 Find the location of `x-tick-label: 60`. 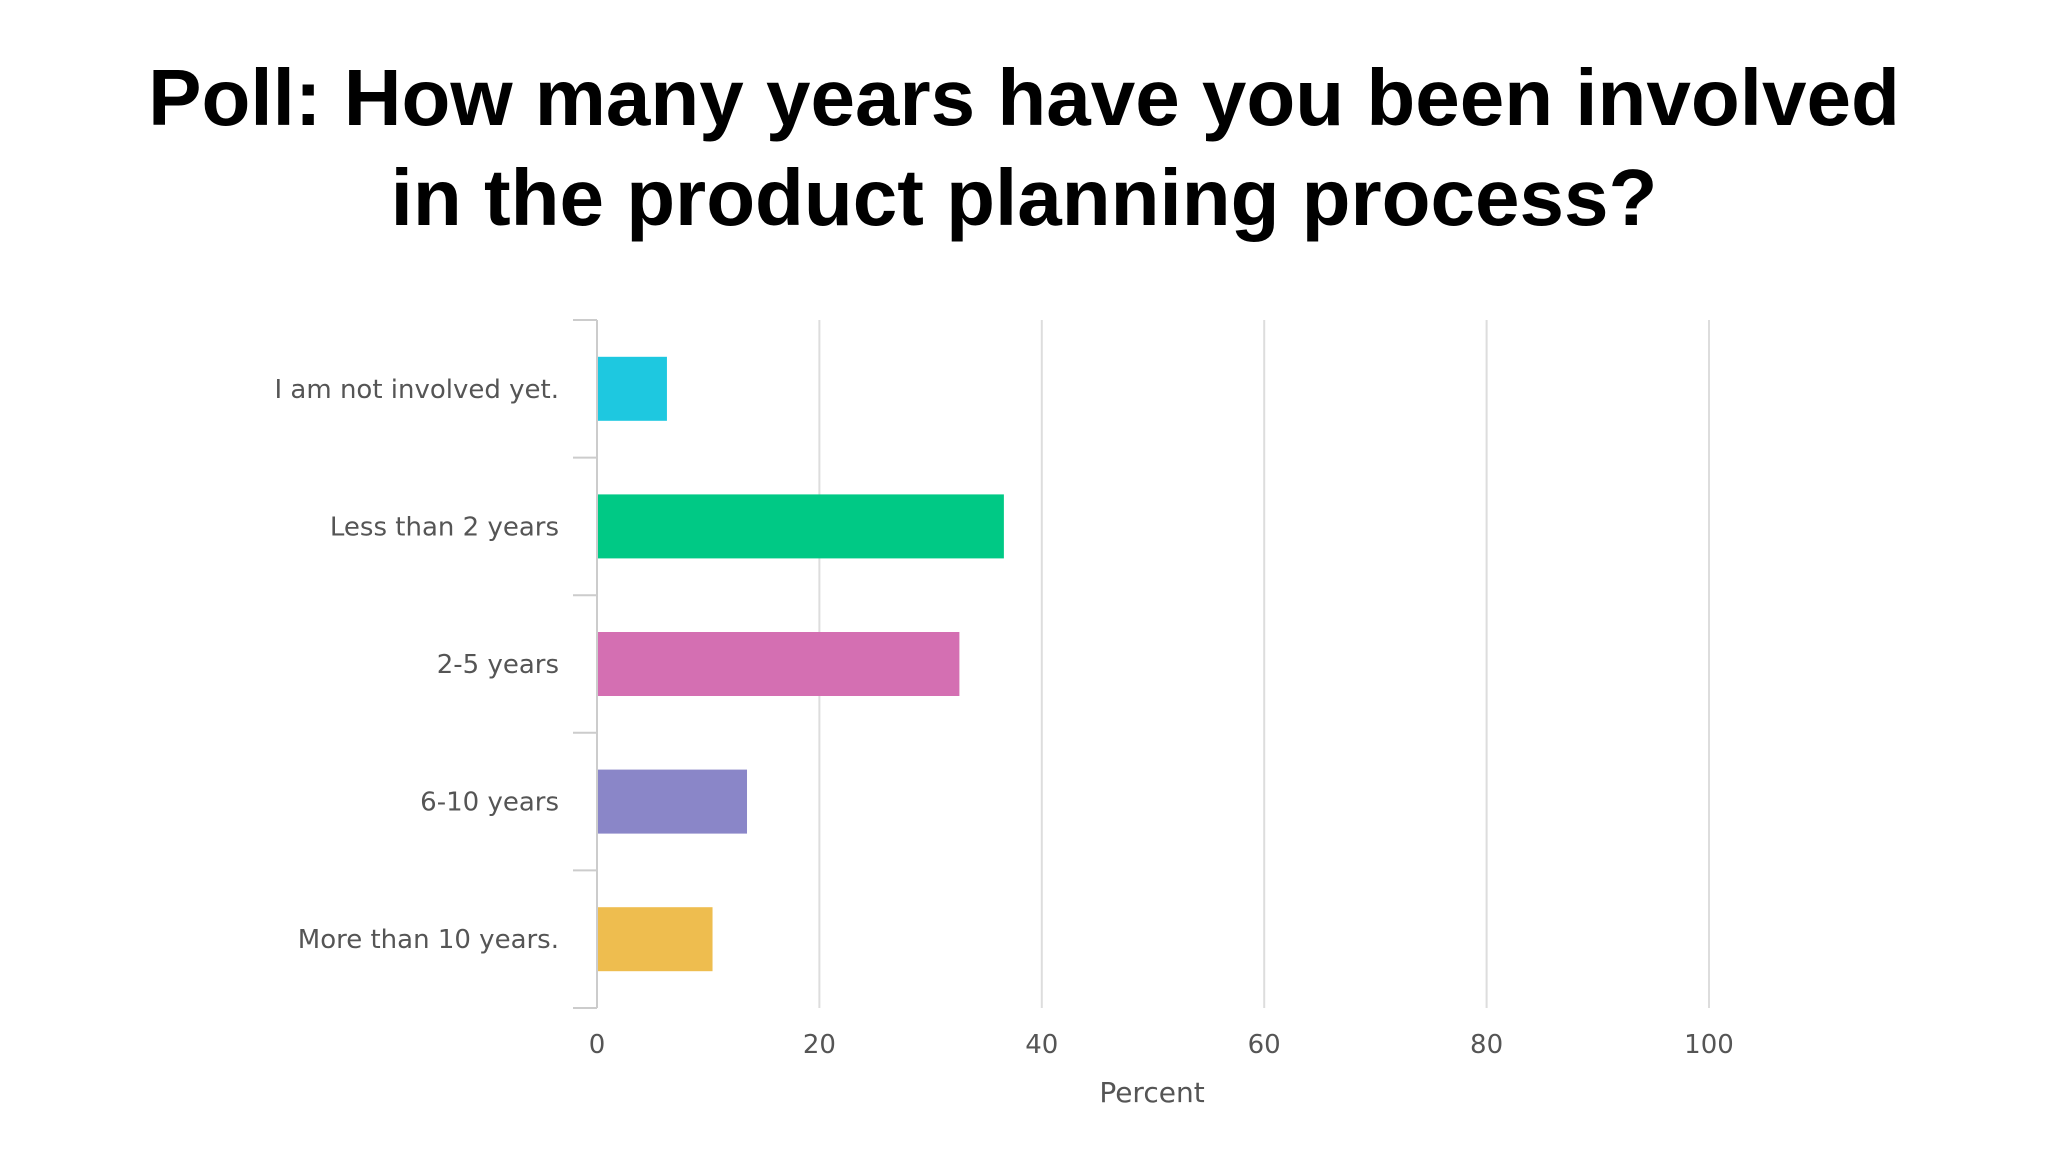

x-tick-label: 60 is located at coordinates (1264, 1045).